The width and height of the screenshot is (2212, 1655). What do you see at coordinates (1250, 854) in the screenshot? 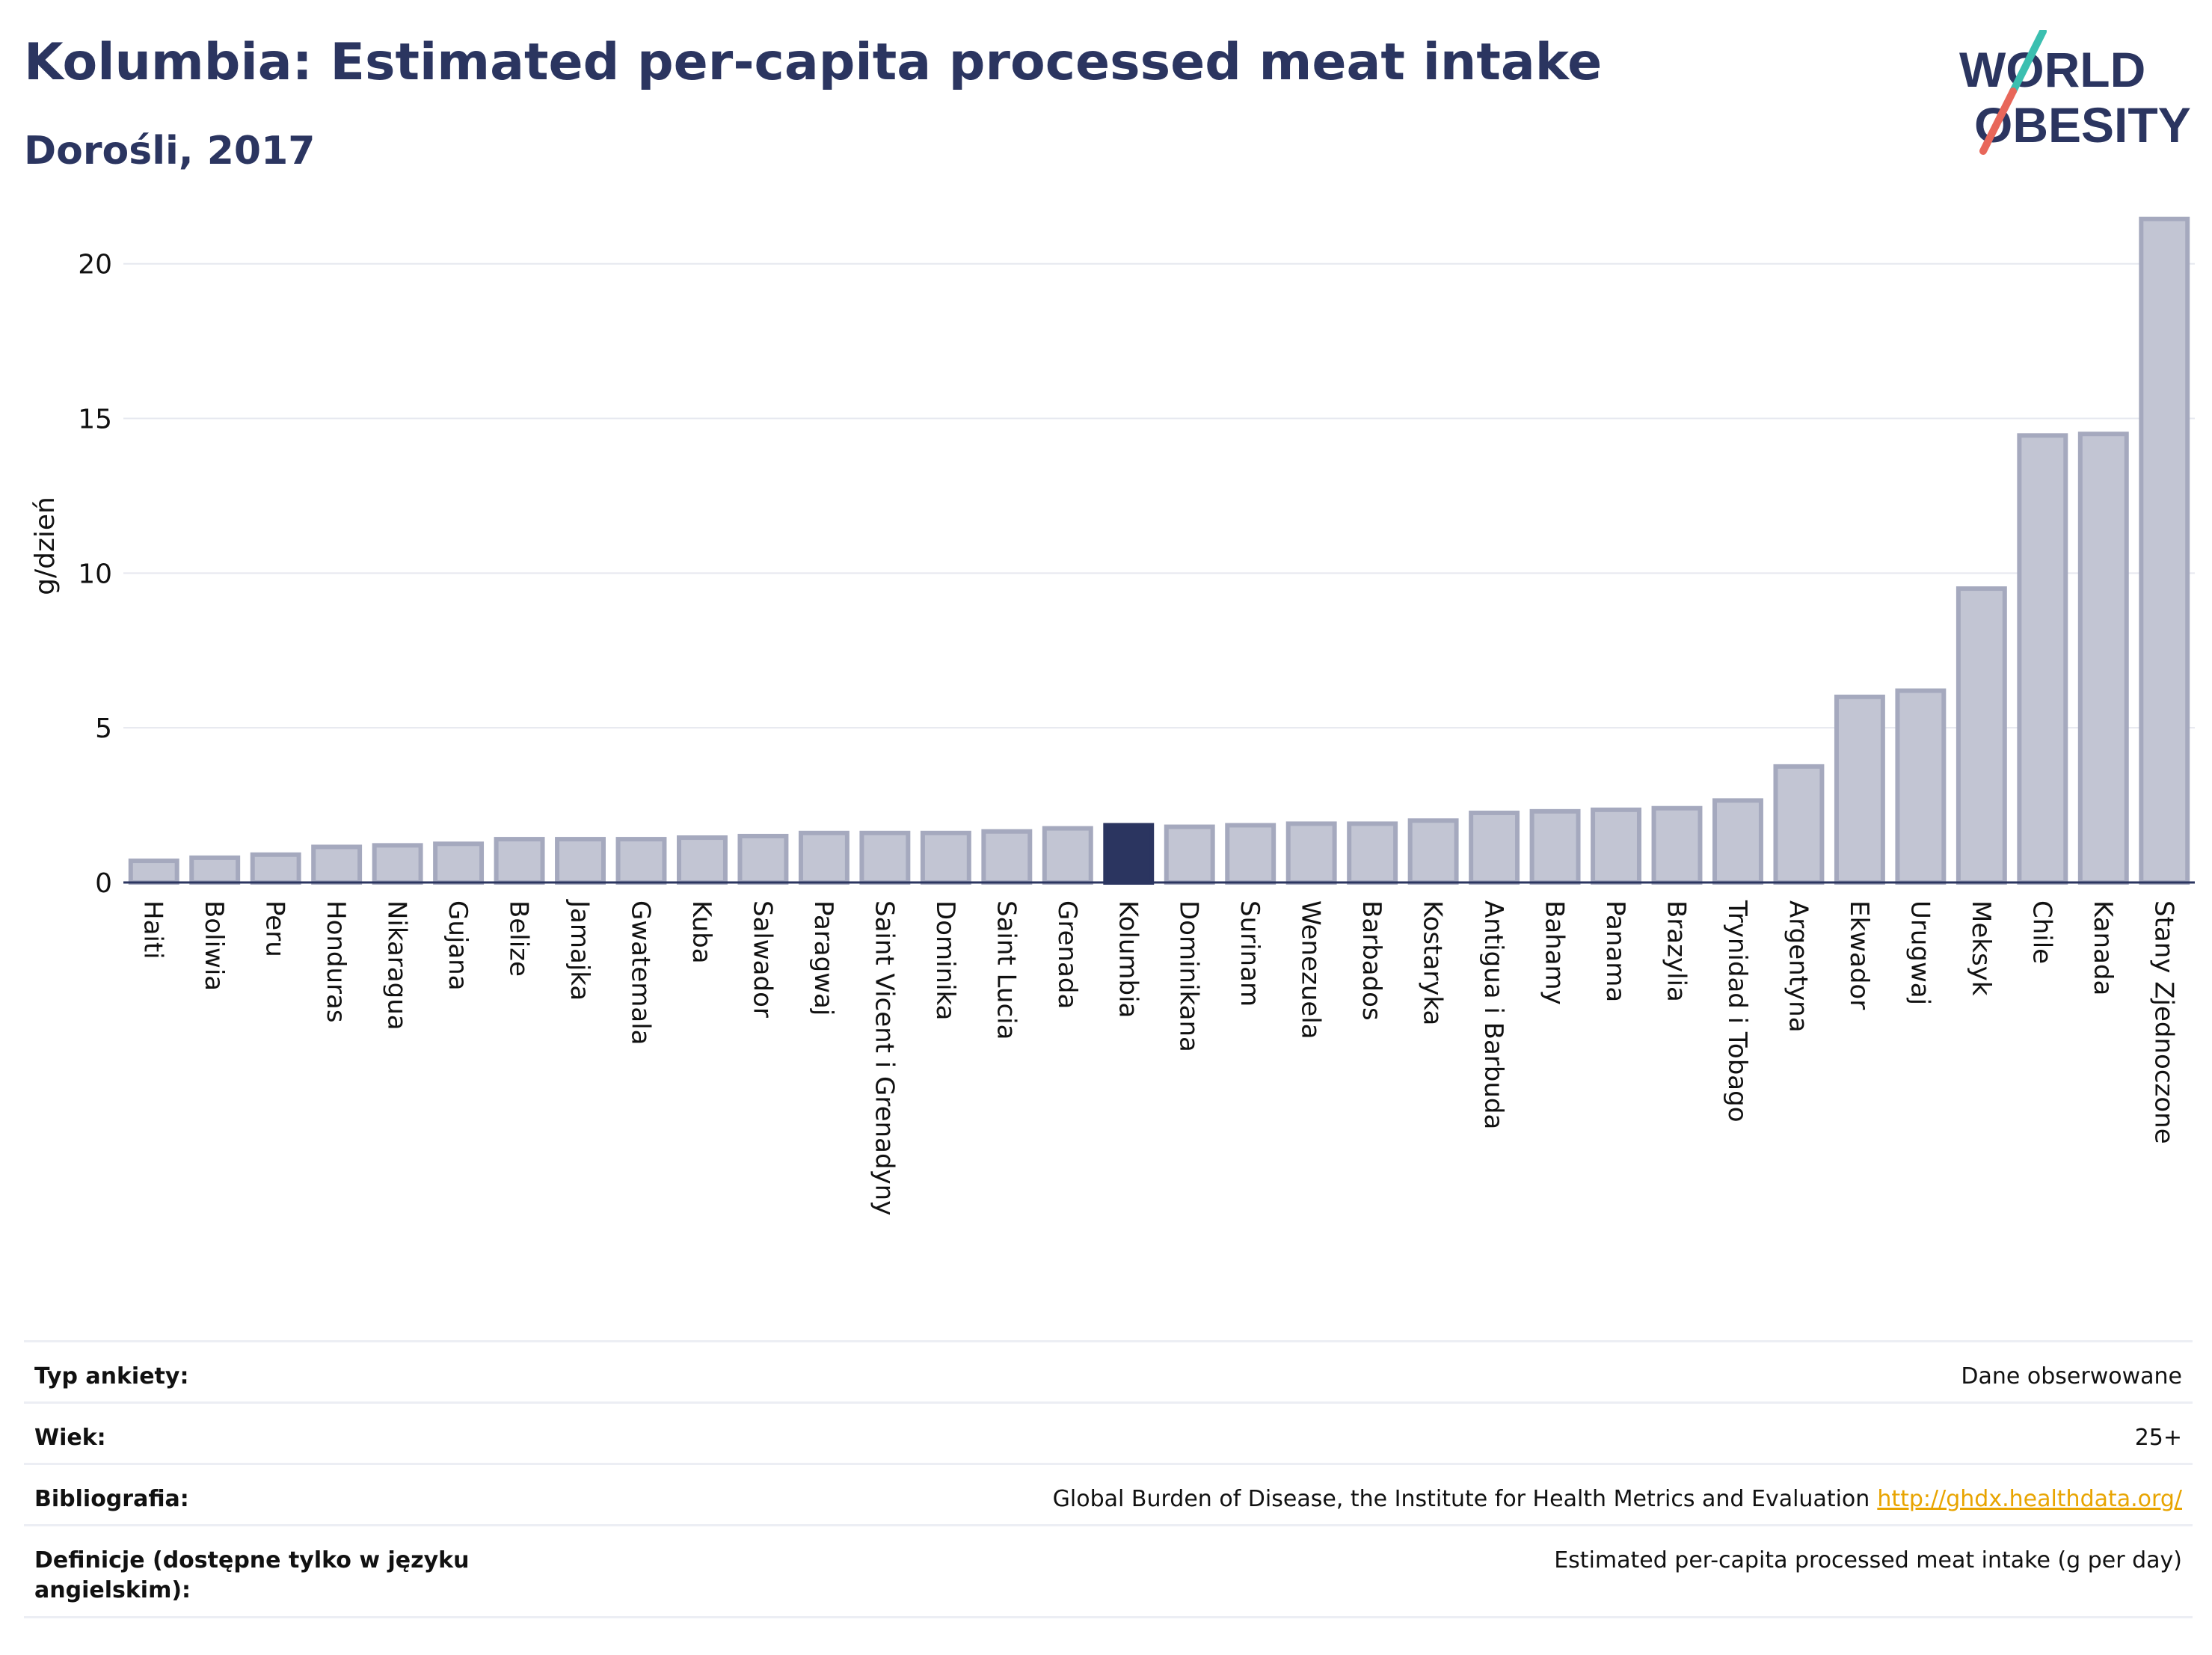
I see `bar-surinam` at bounding box center [1250, 854].